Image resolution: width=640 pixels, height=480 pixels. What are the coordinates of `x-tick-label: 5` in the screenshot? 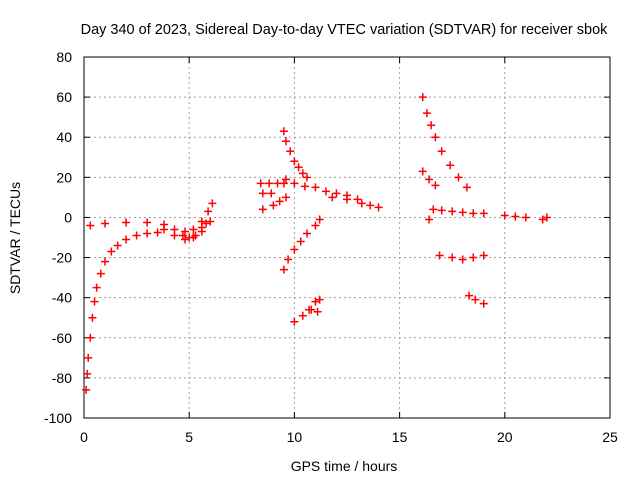 It's located at (189, 437).